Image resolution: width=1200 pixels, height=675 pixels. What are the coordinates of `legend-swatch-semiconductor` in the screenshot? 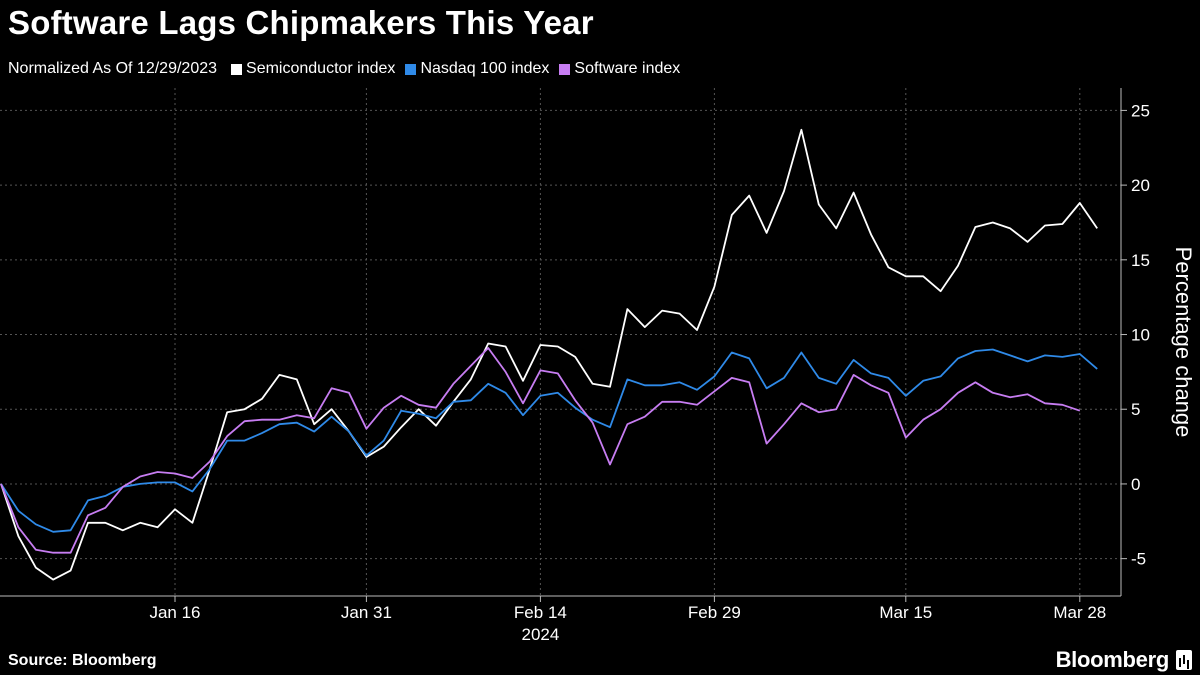 It's located at (237, 69).